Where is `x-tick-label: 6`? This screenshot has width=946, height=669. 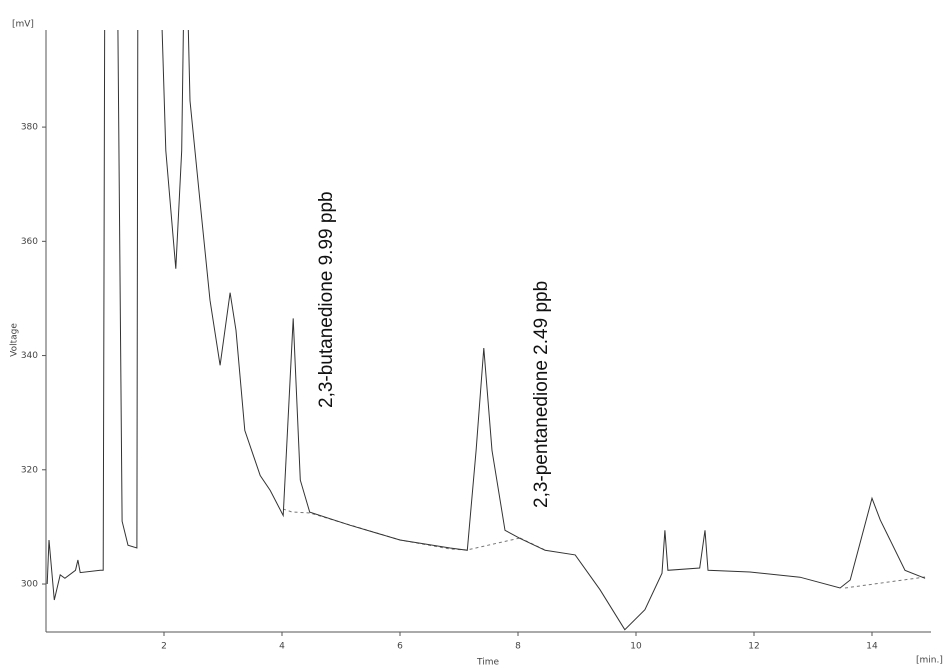 x-tick-label: 6 is located at coordinates (400, 647).